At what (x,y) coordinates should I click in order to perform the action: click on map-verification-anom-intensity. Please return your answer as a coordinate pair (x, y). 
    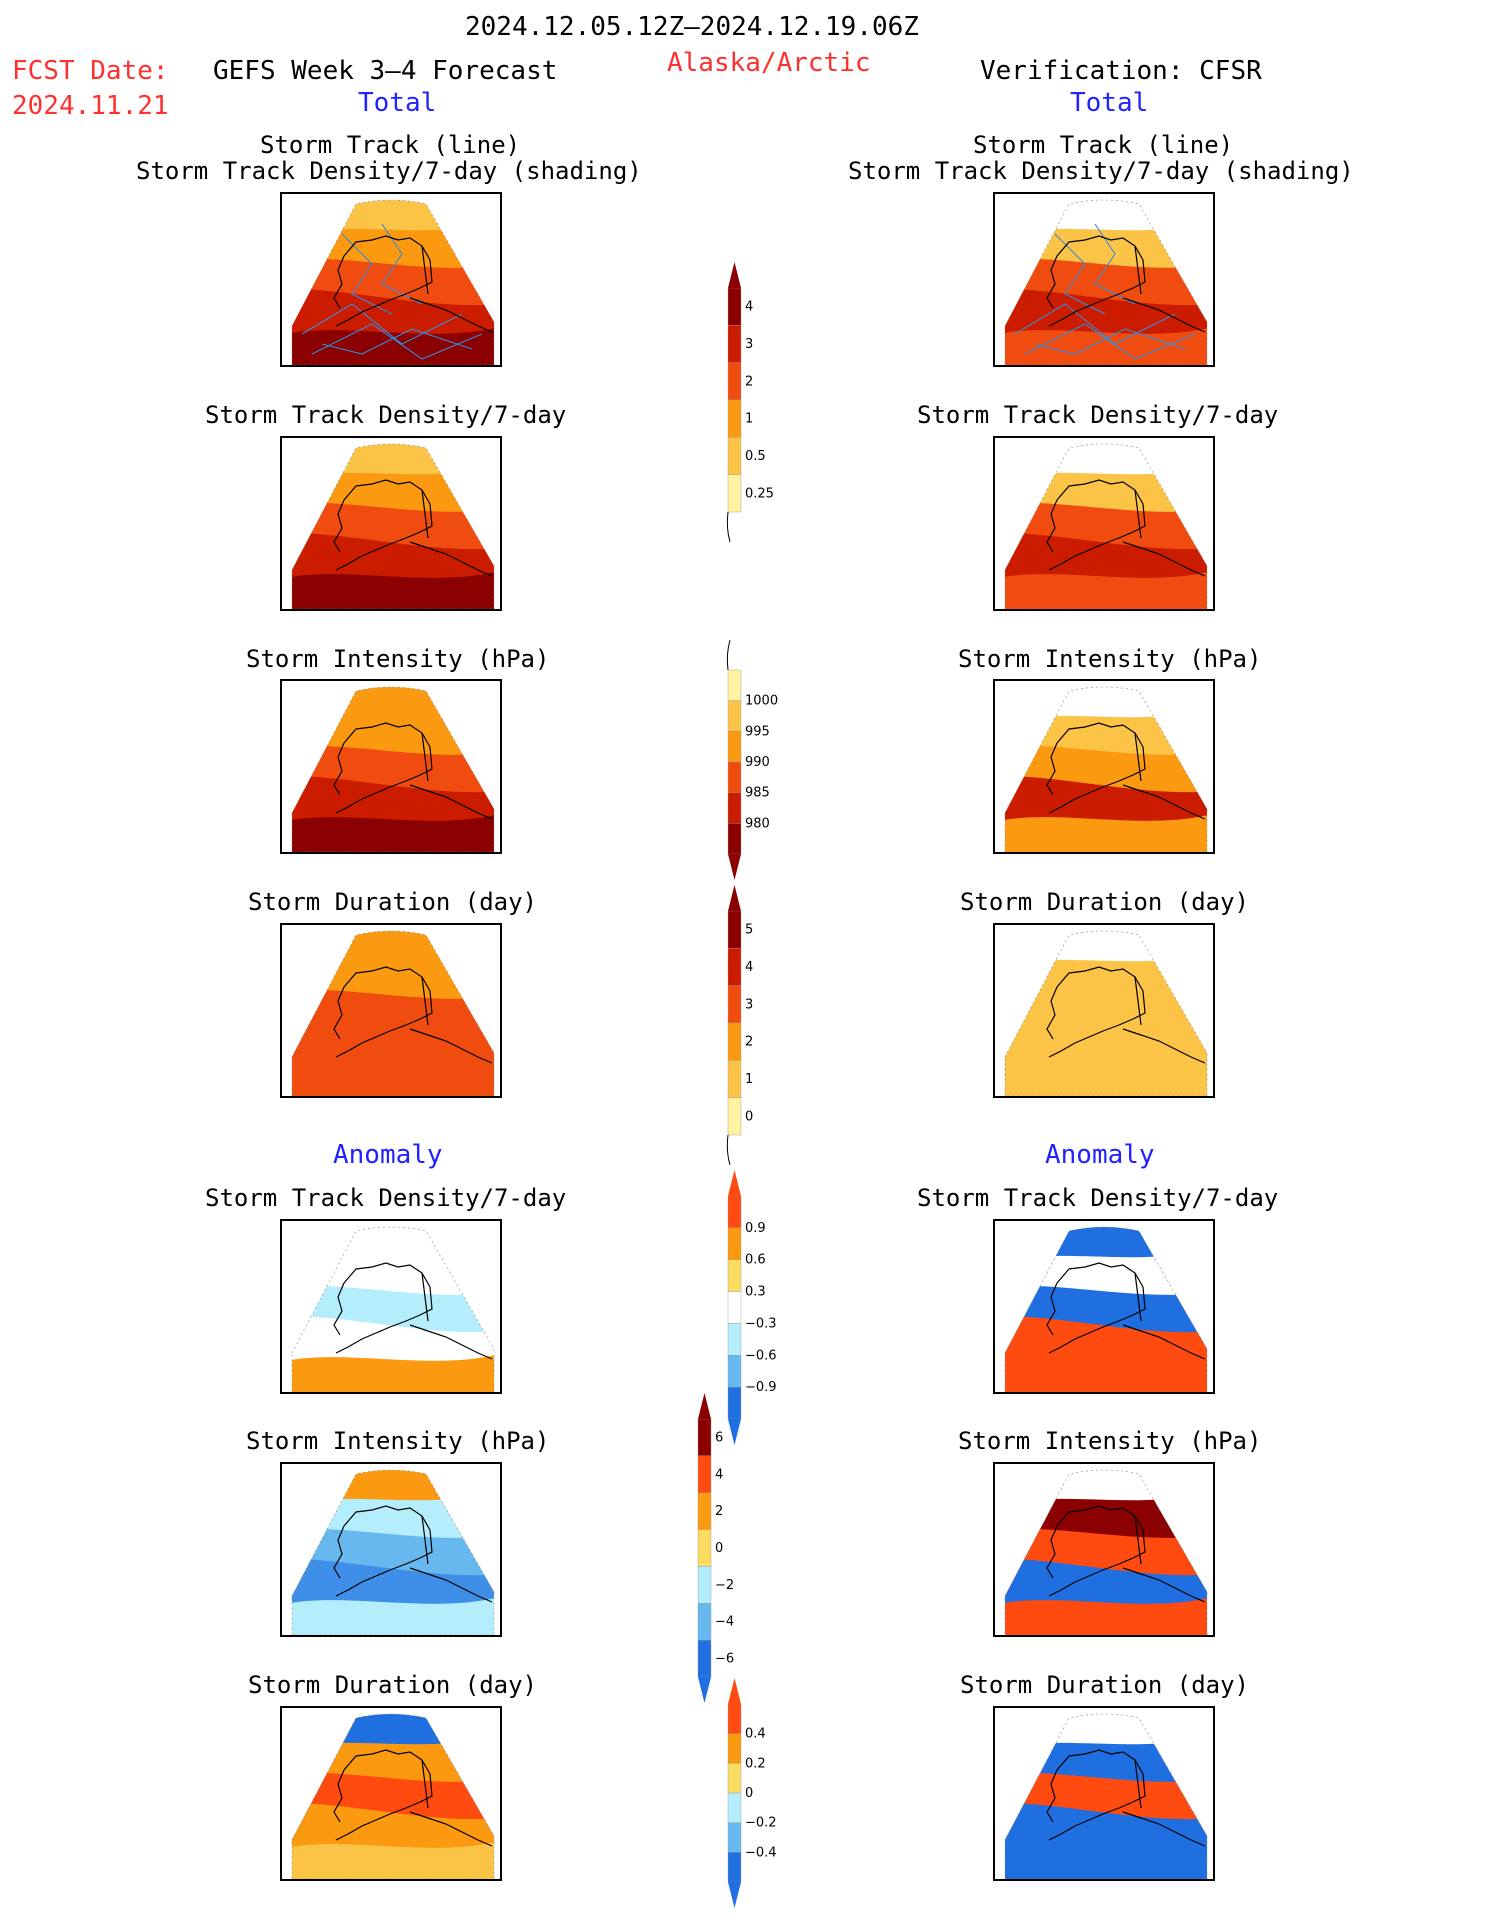
    Looking at the image, I should click on (1104, 1549).